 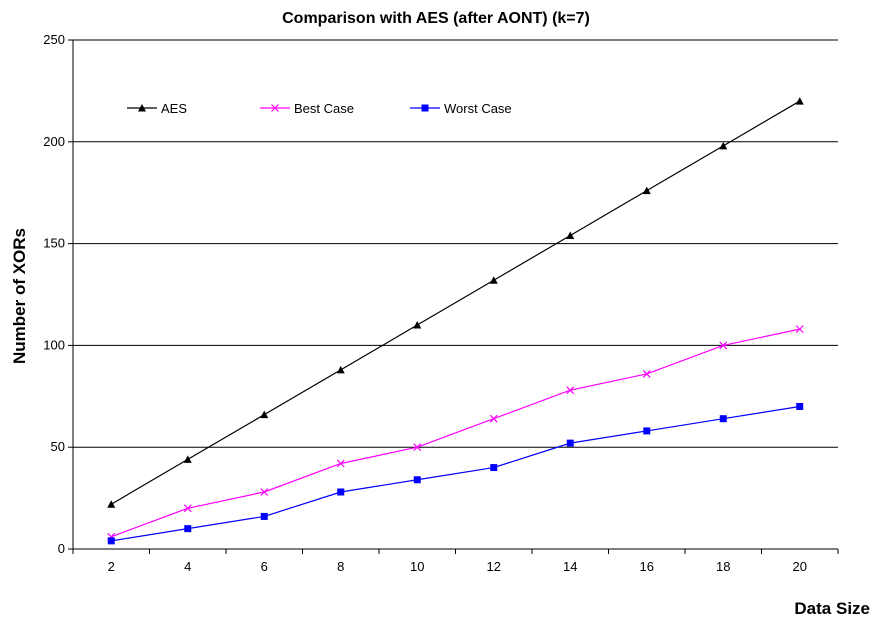 What do you see at coordinates (647, 566) in the screenshot?
I see `x-tick-label: 16` at bounding box center [647, 566].